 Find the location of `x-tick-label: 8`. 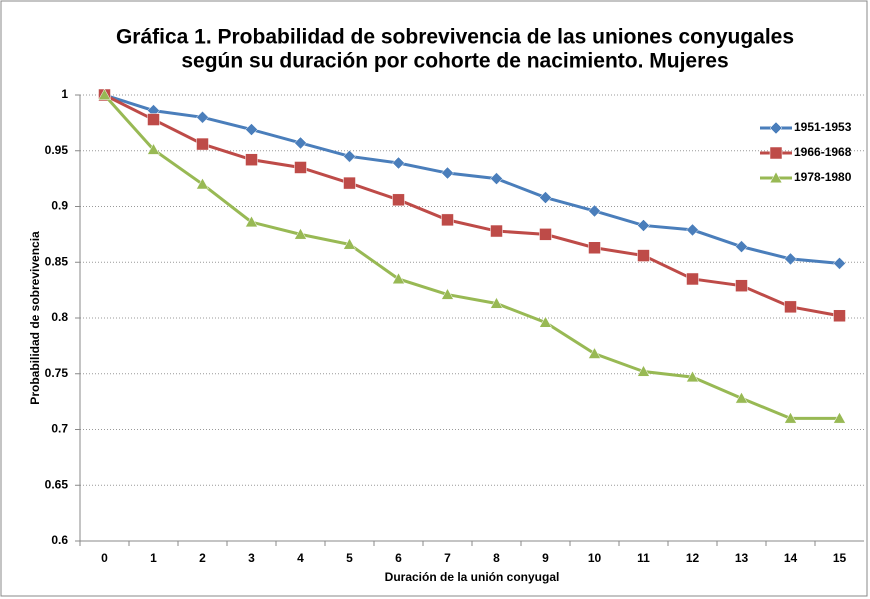

x-tick-label: 8 is located at coordinates (496, 558).